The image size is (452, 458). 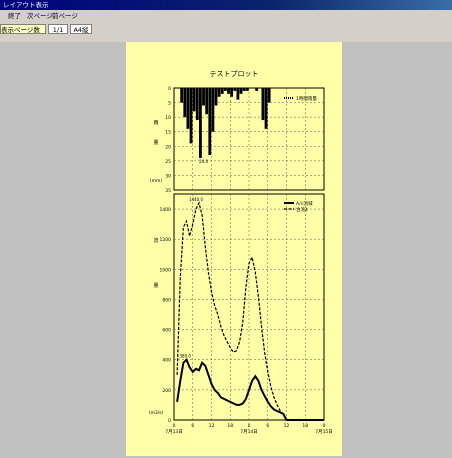 I want to click on flow-tick-label: 1400, so click(x=166, y=210).